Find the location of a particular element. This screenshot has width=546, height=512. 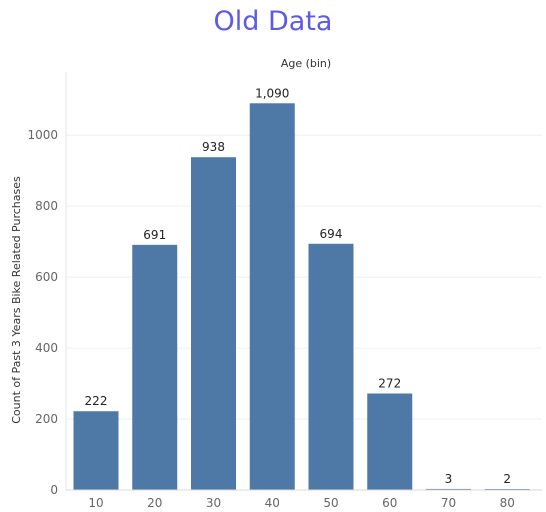

x-tick-label: 20 is located at coordinates (154, 503).